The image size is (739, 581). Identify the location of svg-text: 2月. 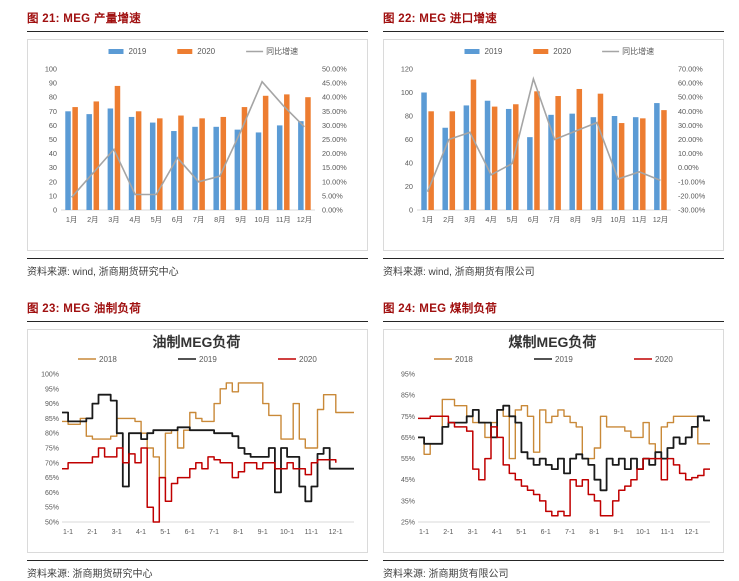
(448, 219).